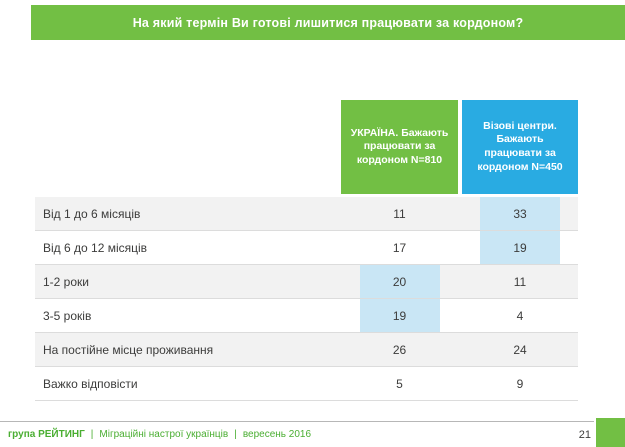  Describe the element at coordinates (164, 434) in the screenshot. I see `footer-project: Міграційні настрої українців` at that location.